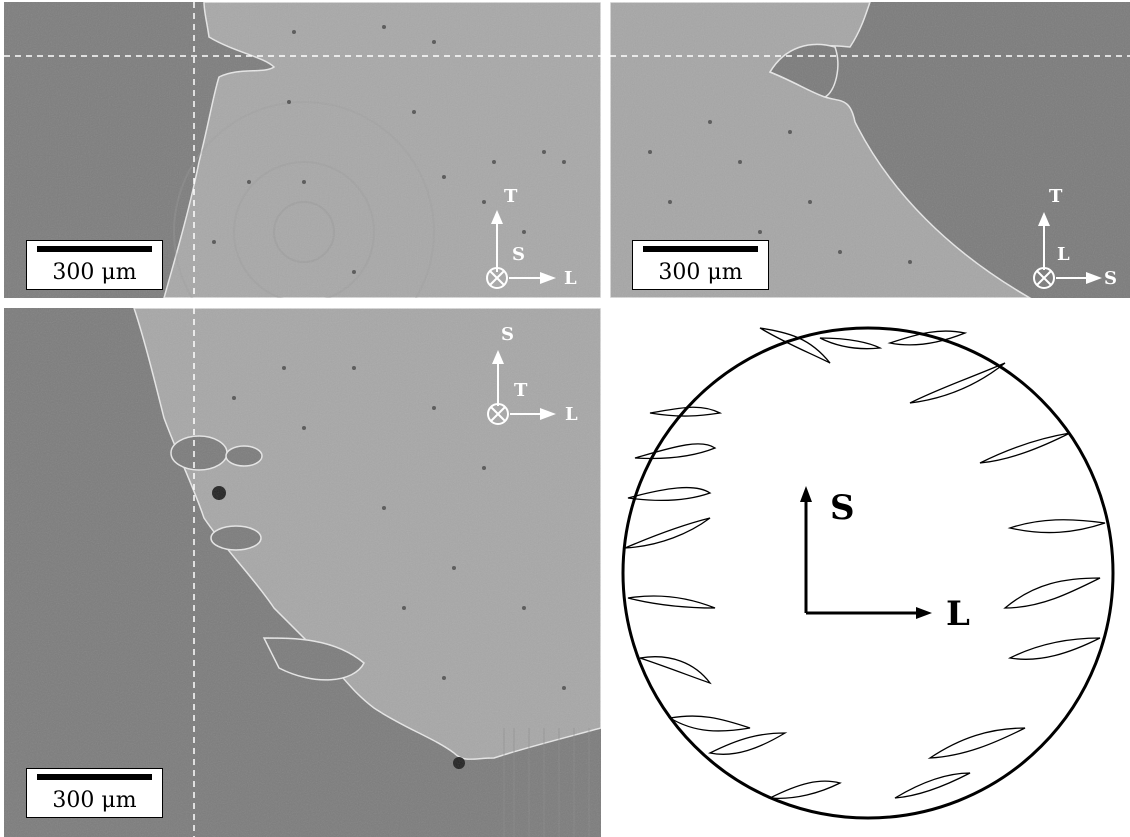  Describe the element at coordinates (1063, 254) in the screenshot. I see `axis-label-into: L` at that location.